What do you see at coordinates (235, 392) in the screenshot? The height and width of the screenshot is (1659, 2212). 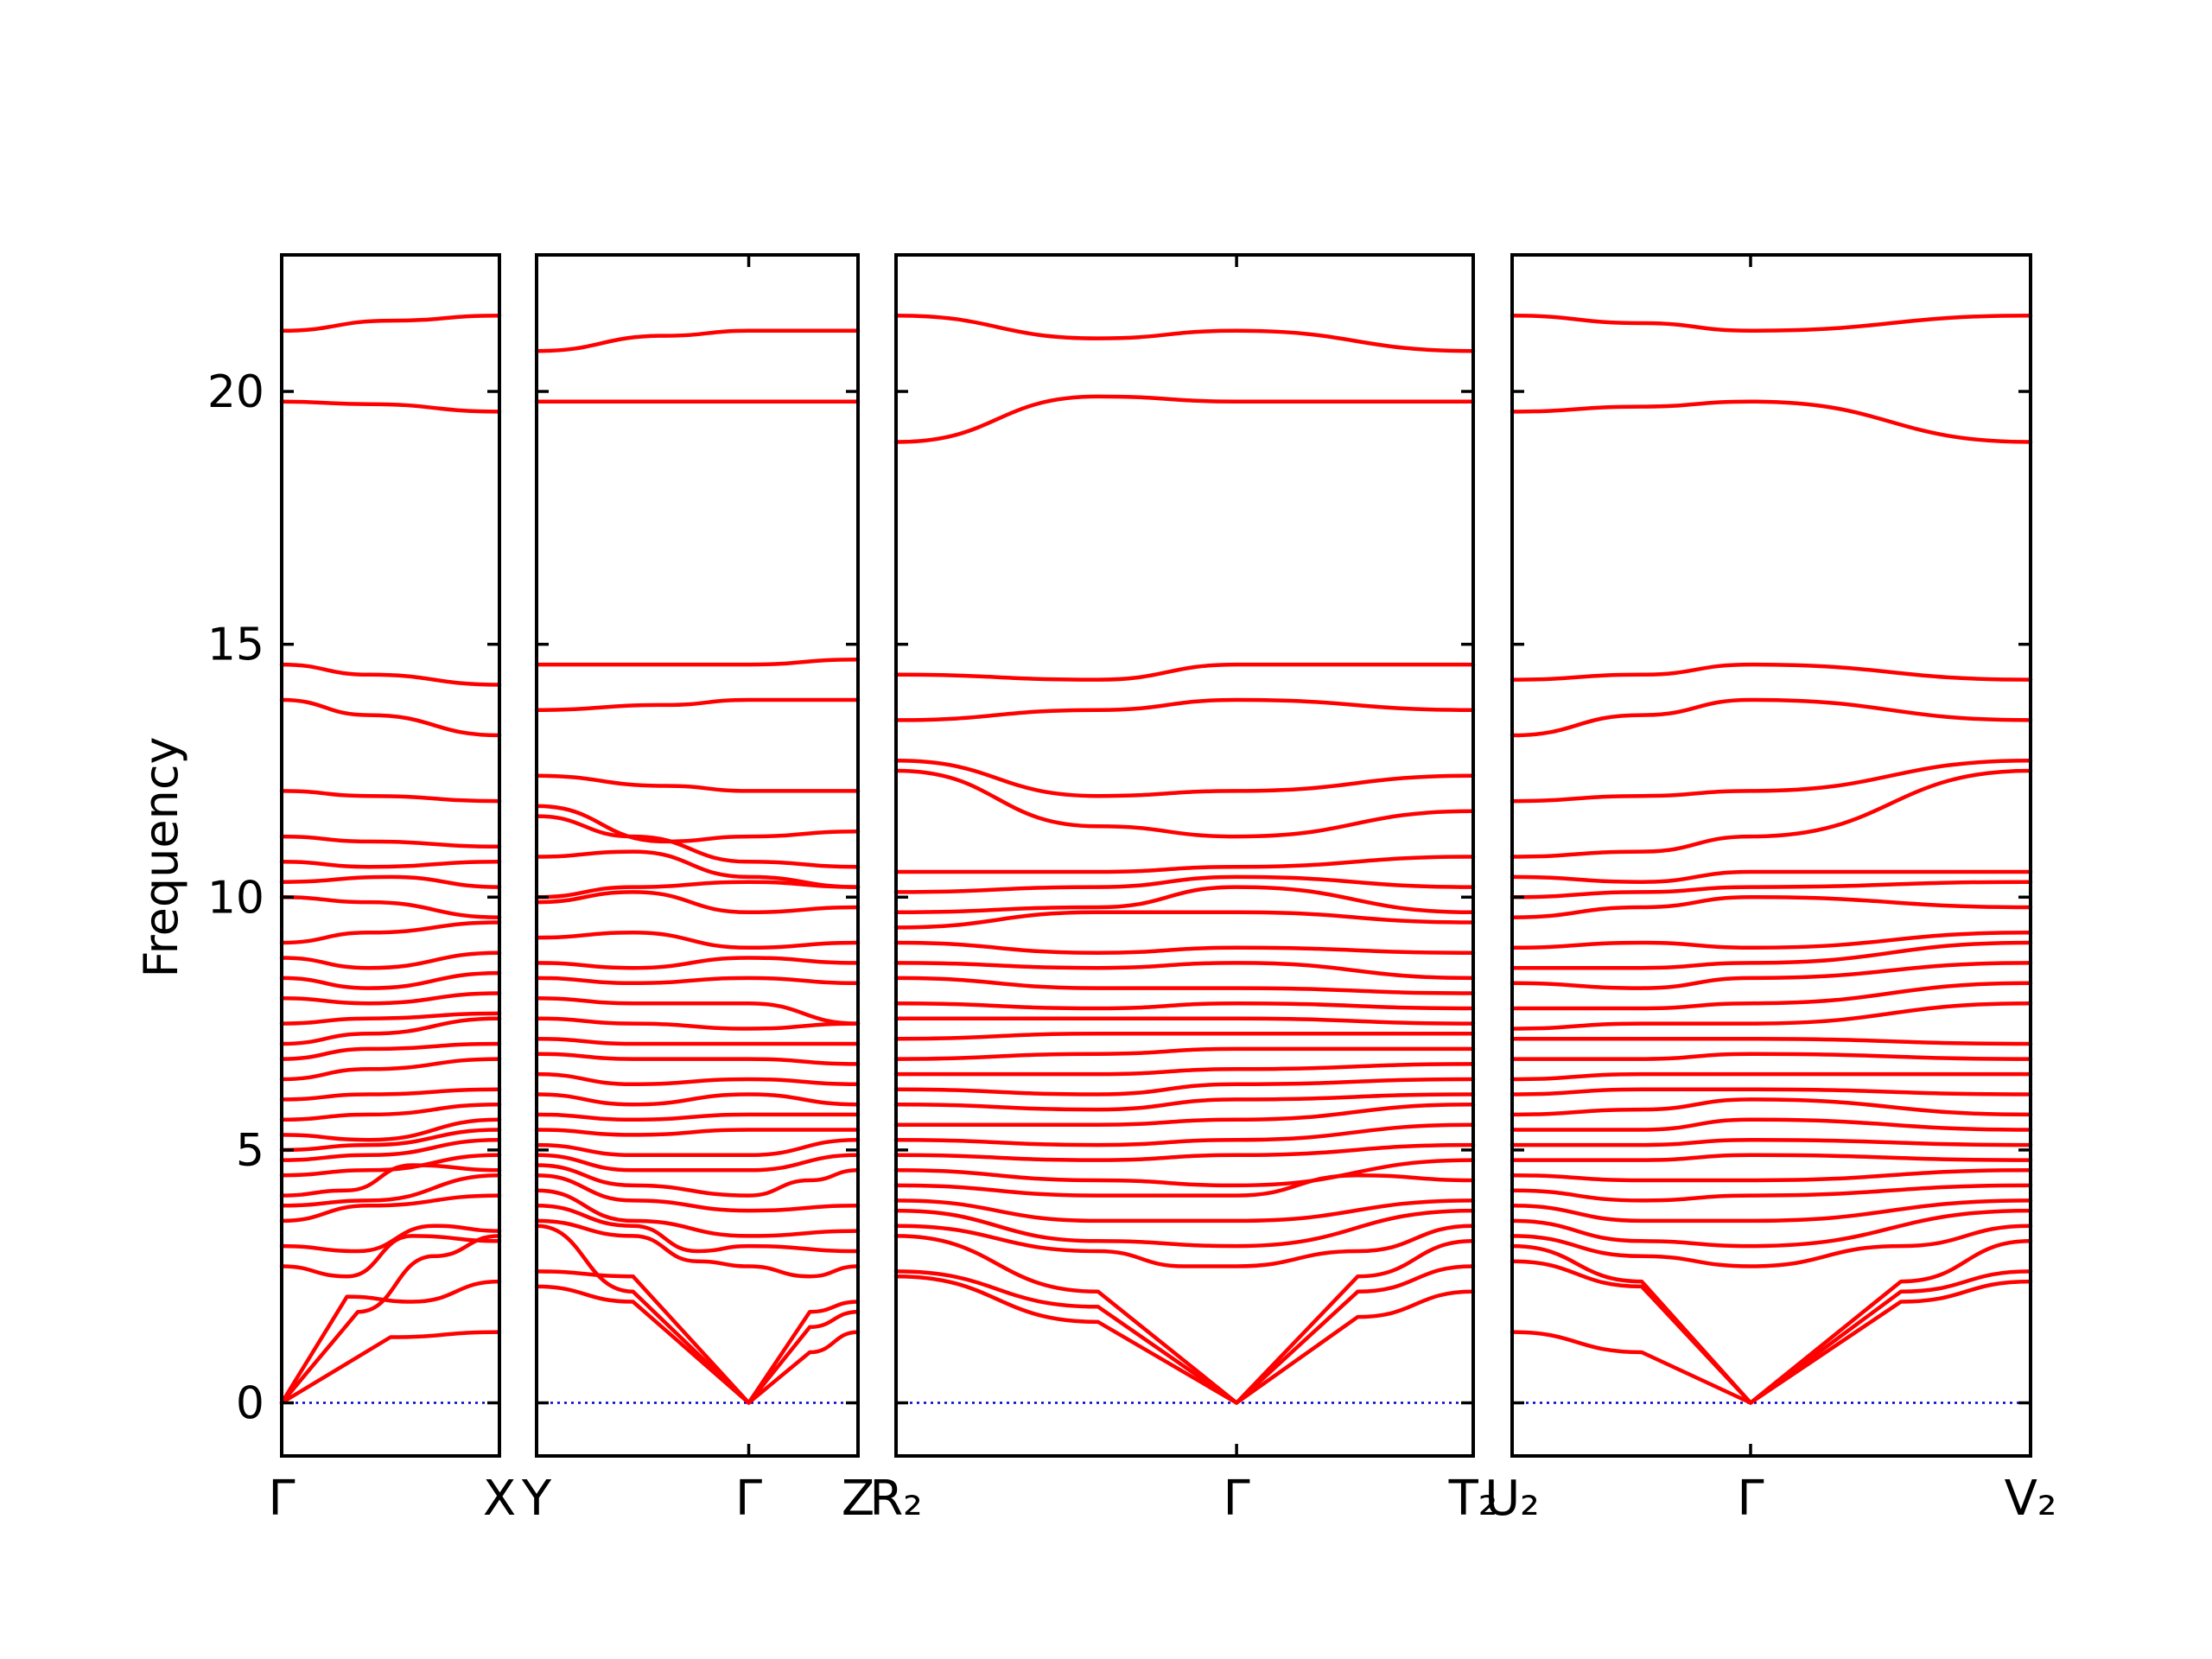 I see `y-tick-label: 20` at bounding box center [235, 392].